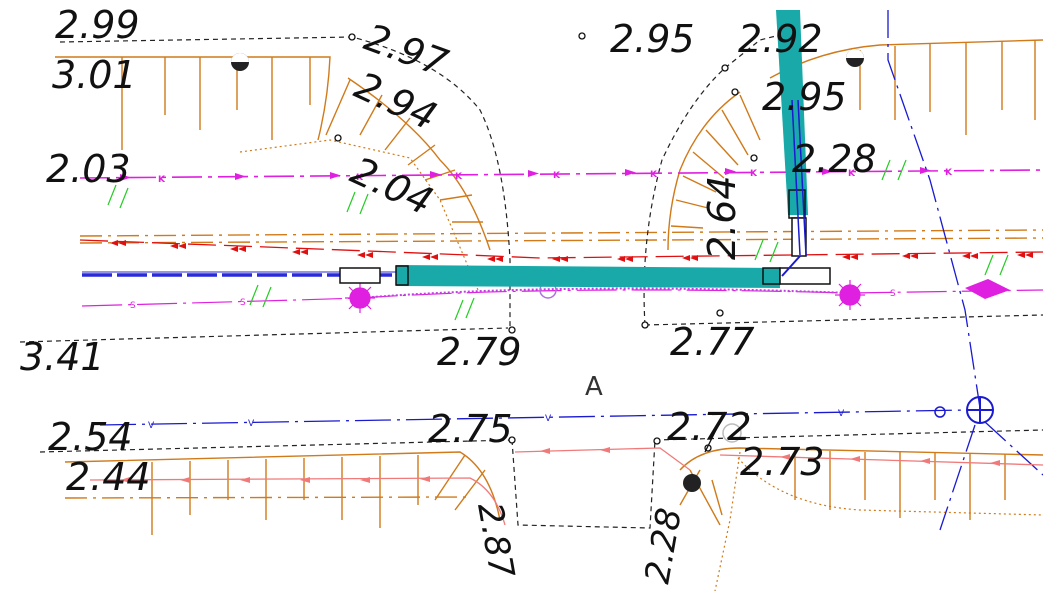 Image resolution: width=1043 pixels, height=591 pixels. What do you see at coordinates (479, 352) in the screenshot?
I see `elevation-label: 2.79` at bounding box center [479, 352].